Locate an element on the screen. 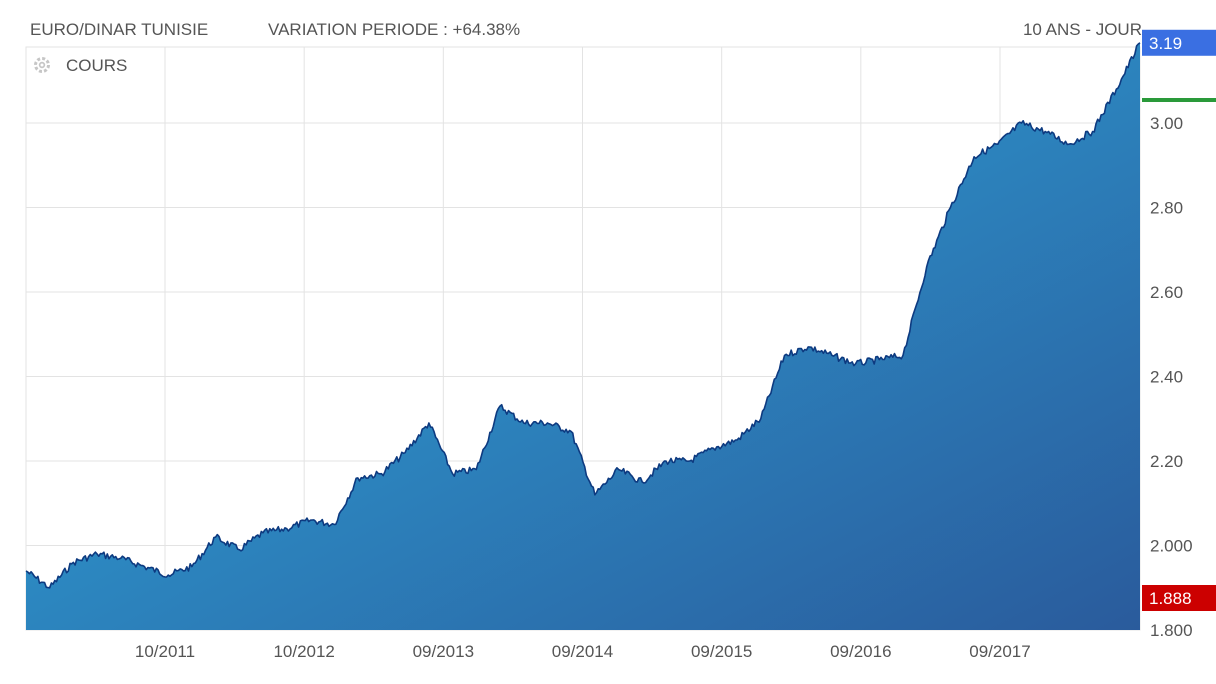 Image resolution: width=1216 pixels, height=684 pixels. min-value-label: 1.888 is located at coordinates (1170, 598).